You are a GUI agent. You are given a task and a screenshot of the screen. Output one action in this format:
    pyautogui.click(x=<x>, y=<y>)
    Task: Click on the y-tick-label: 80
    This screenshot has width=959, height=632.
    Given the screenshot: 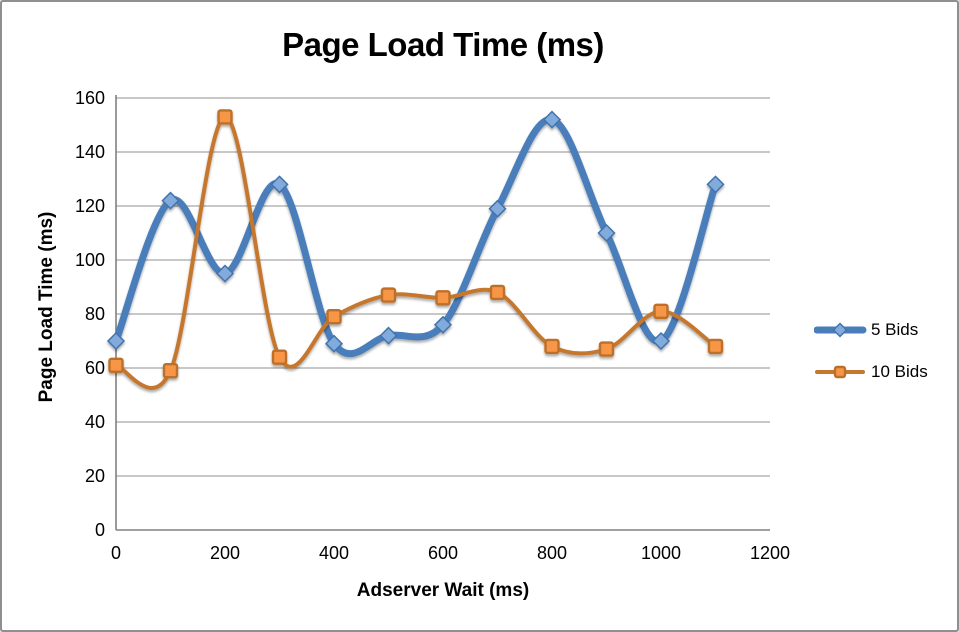 What is the action you would take?
    pyautogui.click(x=95, y=314)
    